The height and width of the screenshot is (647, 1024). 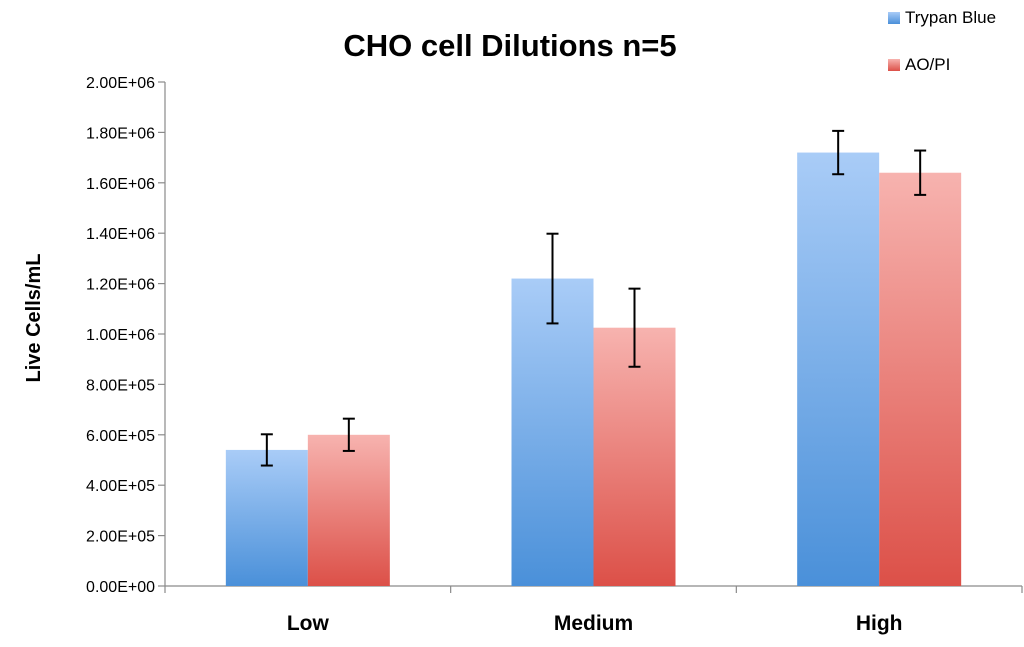 I want to click on legend-swatch-trypan-blue, so click(x=894, y=18).